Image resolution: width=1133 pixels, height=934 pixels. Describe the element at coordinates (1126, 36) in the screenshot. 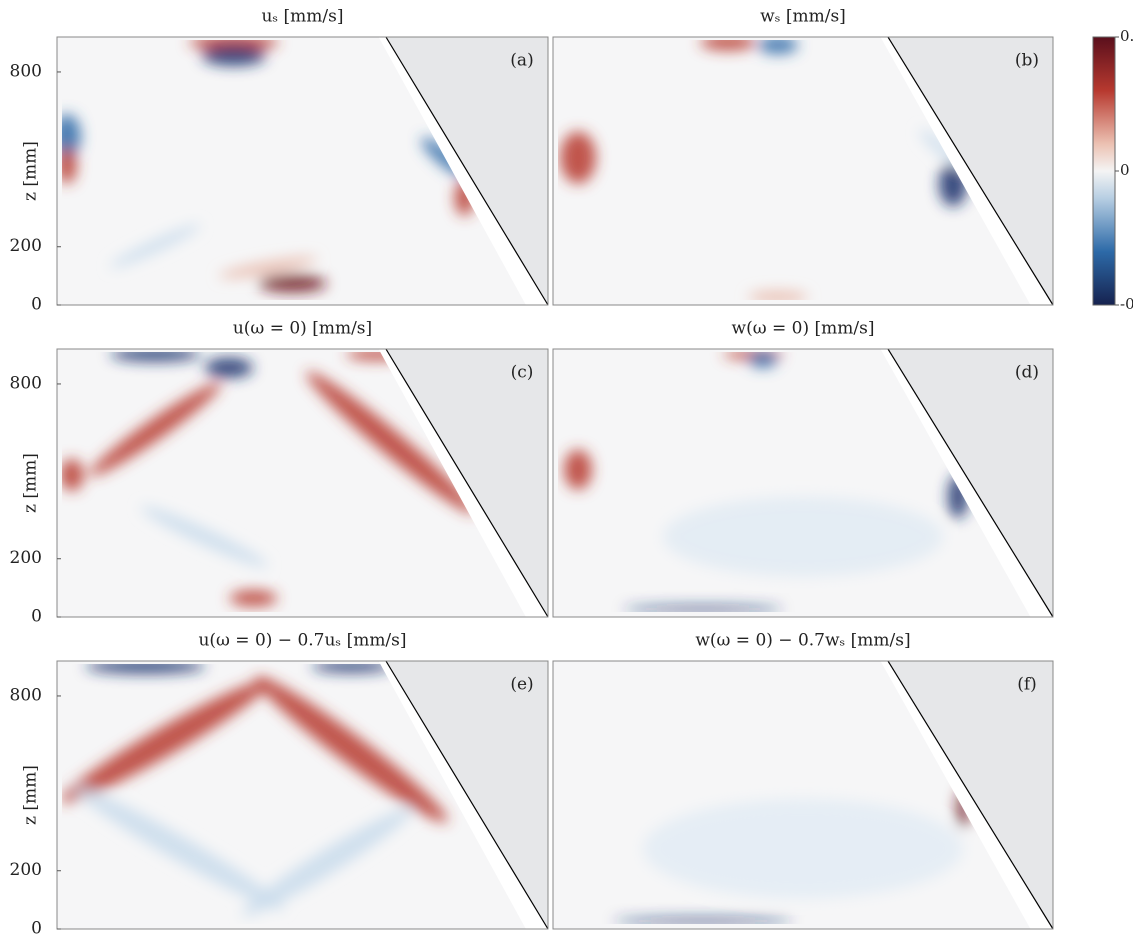

I see `colorbar-tick-label: 0.5` at that location.